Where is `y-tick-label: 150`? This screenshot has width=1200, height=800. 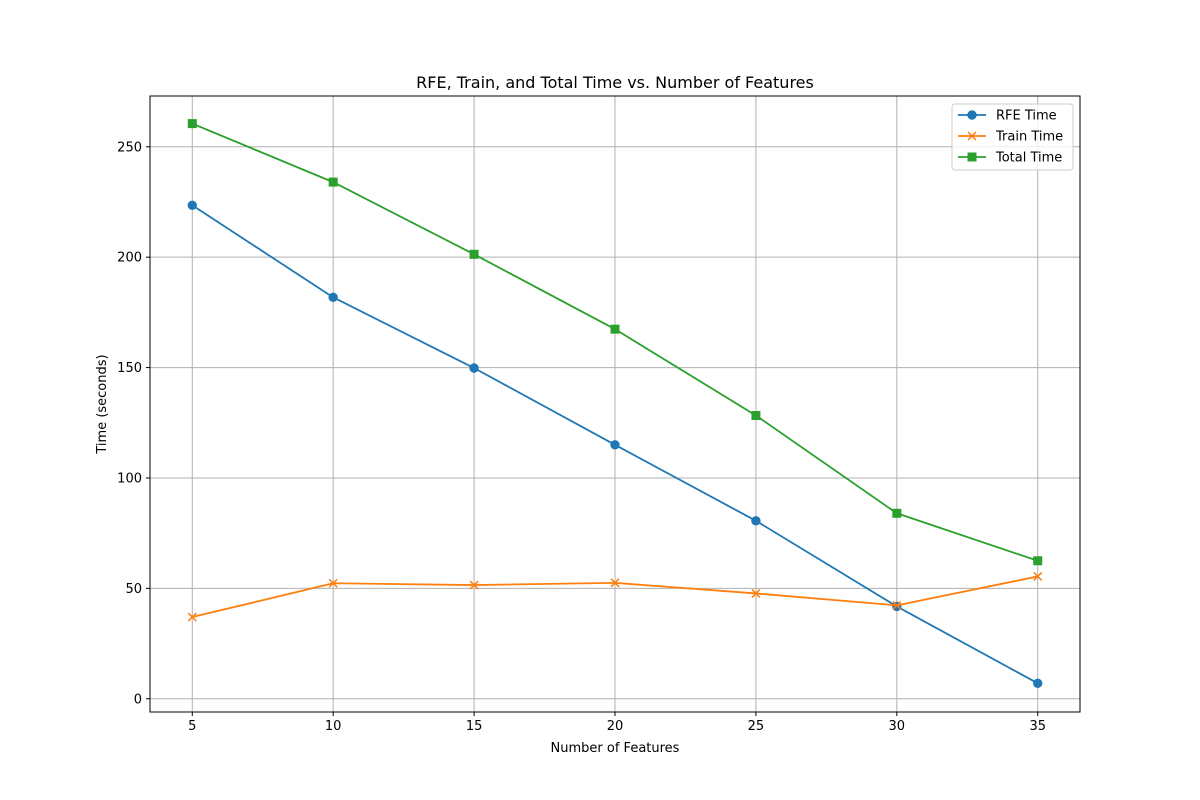
y-tick-label: 150 is located at coordinates (129, 368).